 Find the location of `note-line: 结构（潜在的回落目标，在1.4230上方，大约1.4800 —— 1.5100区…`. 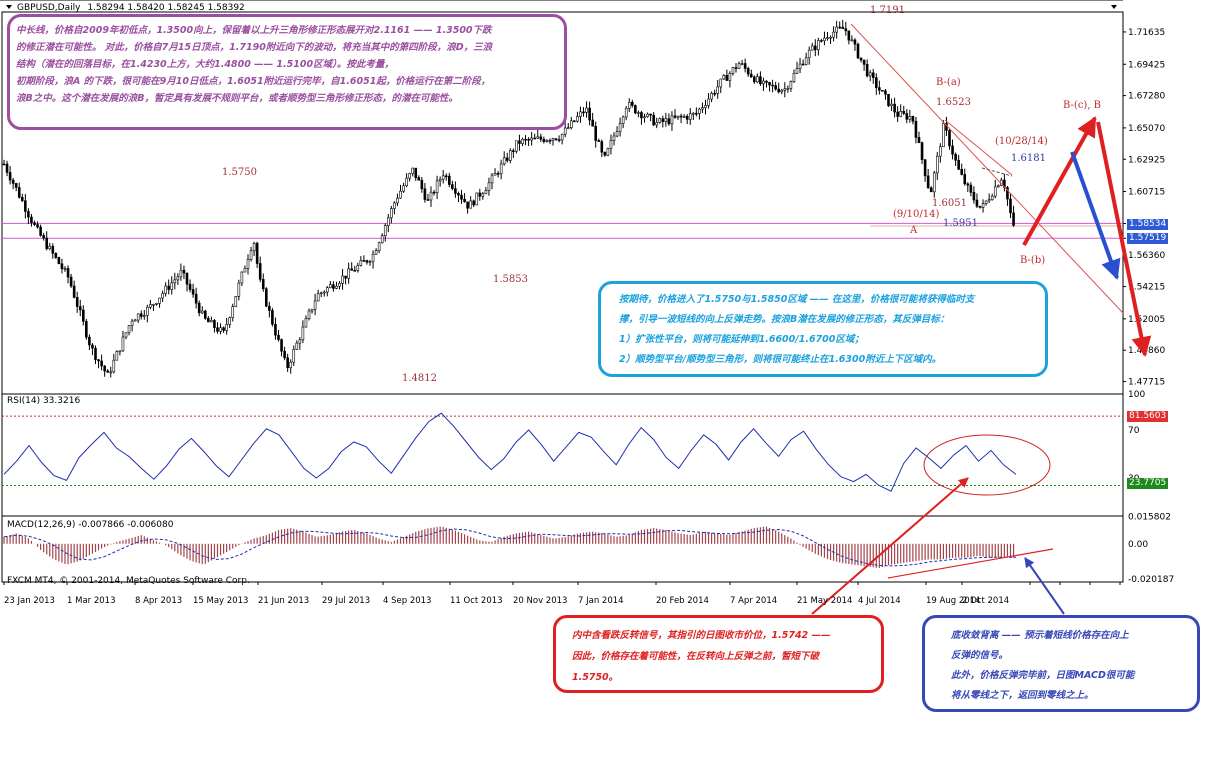

note-line: 结构（潜在的回落目标，在1.4230上方，大约1.4800 —— 1.5100区… is located at coordinates (205, 64).